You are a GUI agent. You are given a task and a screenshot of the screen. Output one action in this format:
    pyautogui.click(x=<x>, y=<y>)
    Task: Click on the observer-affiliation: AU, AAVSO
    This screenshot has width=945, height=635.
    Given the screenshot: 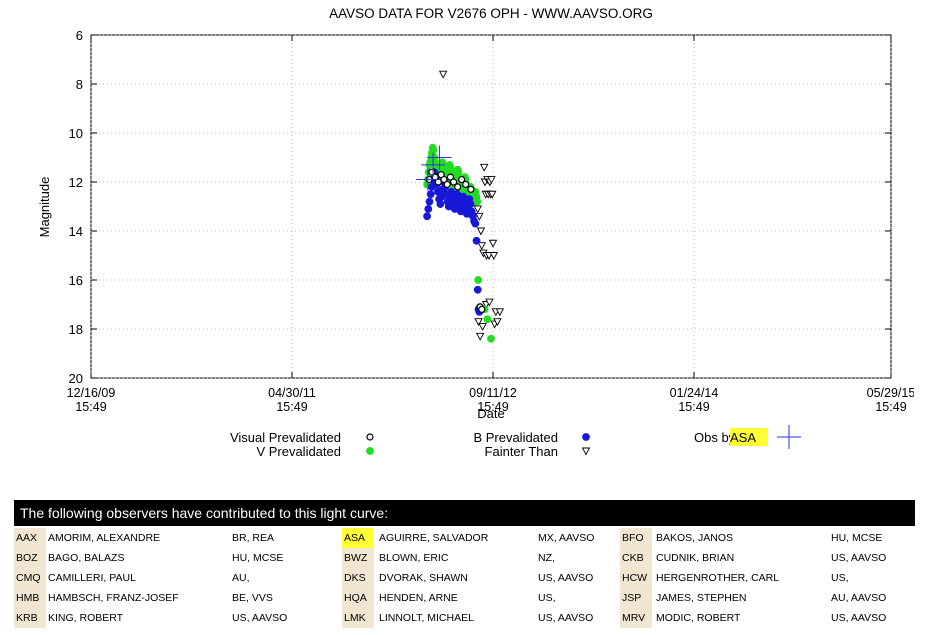 What is the action you would take?
    pyautogui.click(x=859, y=598)
    